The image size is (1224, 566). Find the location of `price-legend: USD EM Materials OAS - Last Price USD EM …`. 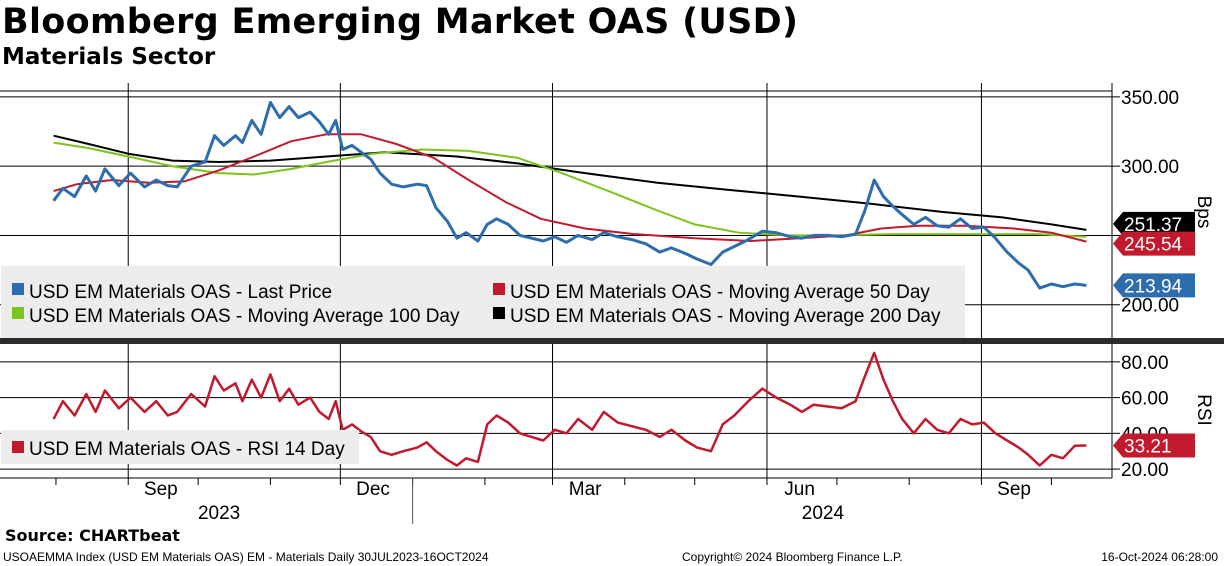

price-legend: USD EM Materials OAS - Last Price USD EM … is located at coordinates (483, 302).